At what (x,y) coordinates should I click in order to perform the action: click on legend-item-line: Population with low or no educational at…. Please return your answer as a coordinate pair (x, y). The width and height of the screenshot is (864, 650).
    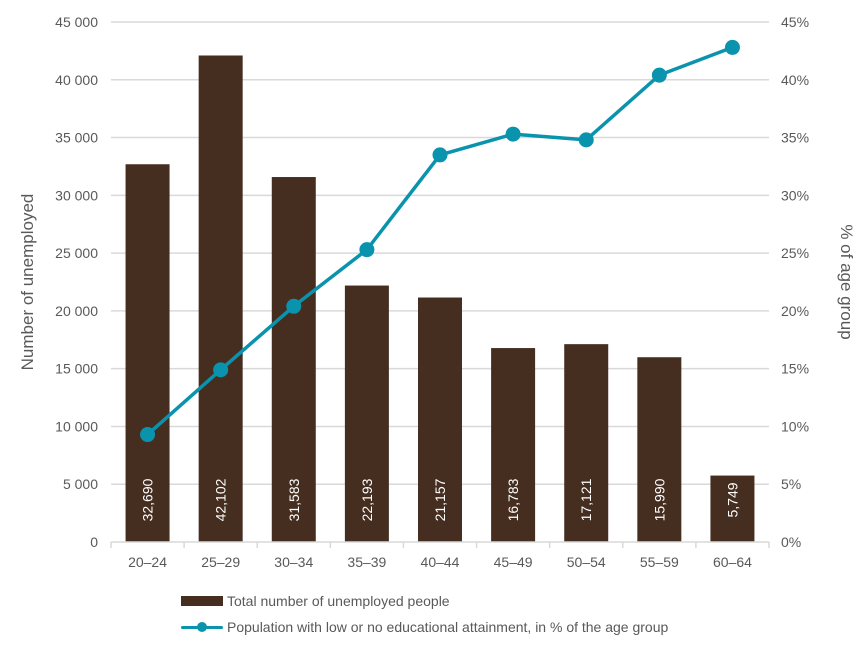
    Looking at the image, I should click on (424, 627).